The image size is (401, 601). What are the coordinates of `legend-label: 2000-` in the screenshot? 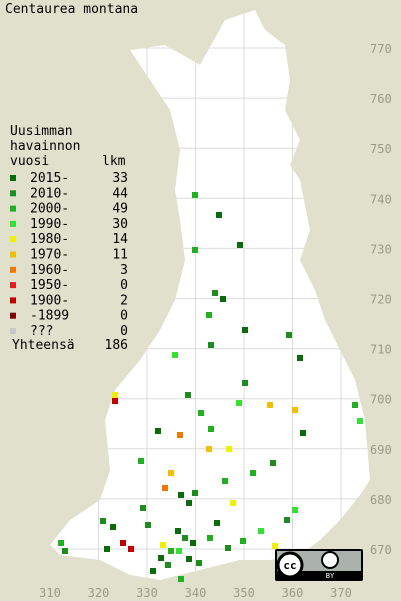 It's located at (49, 209).